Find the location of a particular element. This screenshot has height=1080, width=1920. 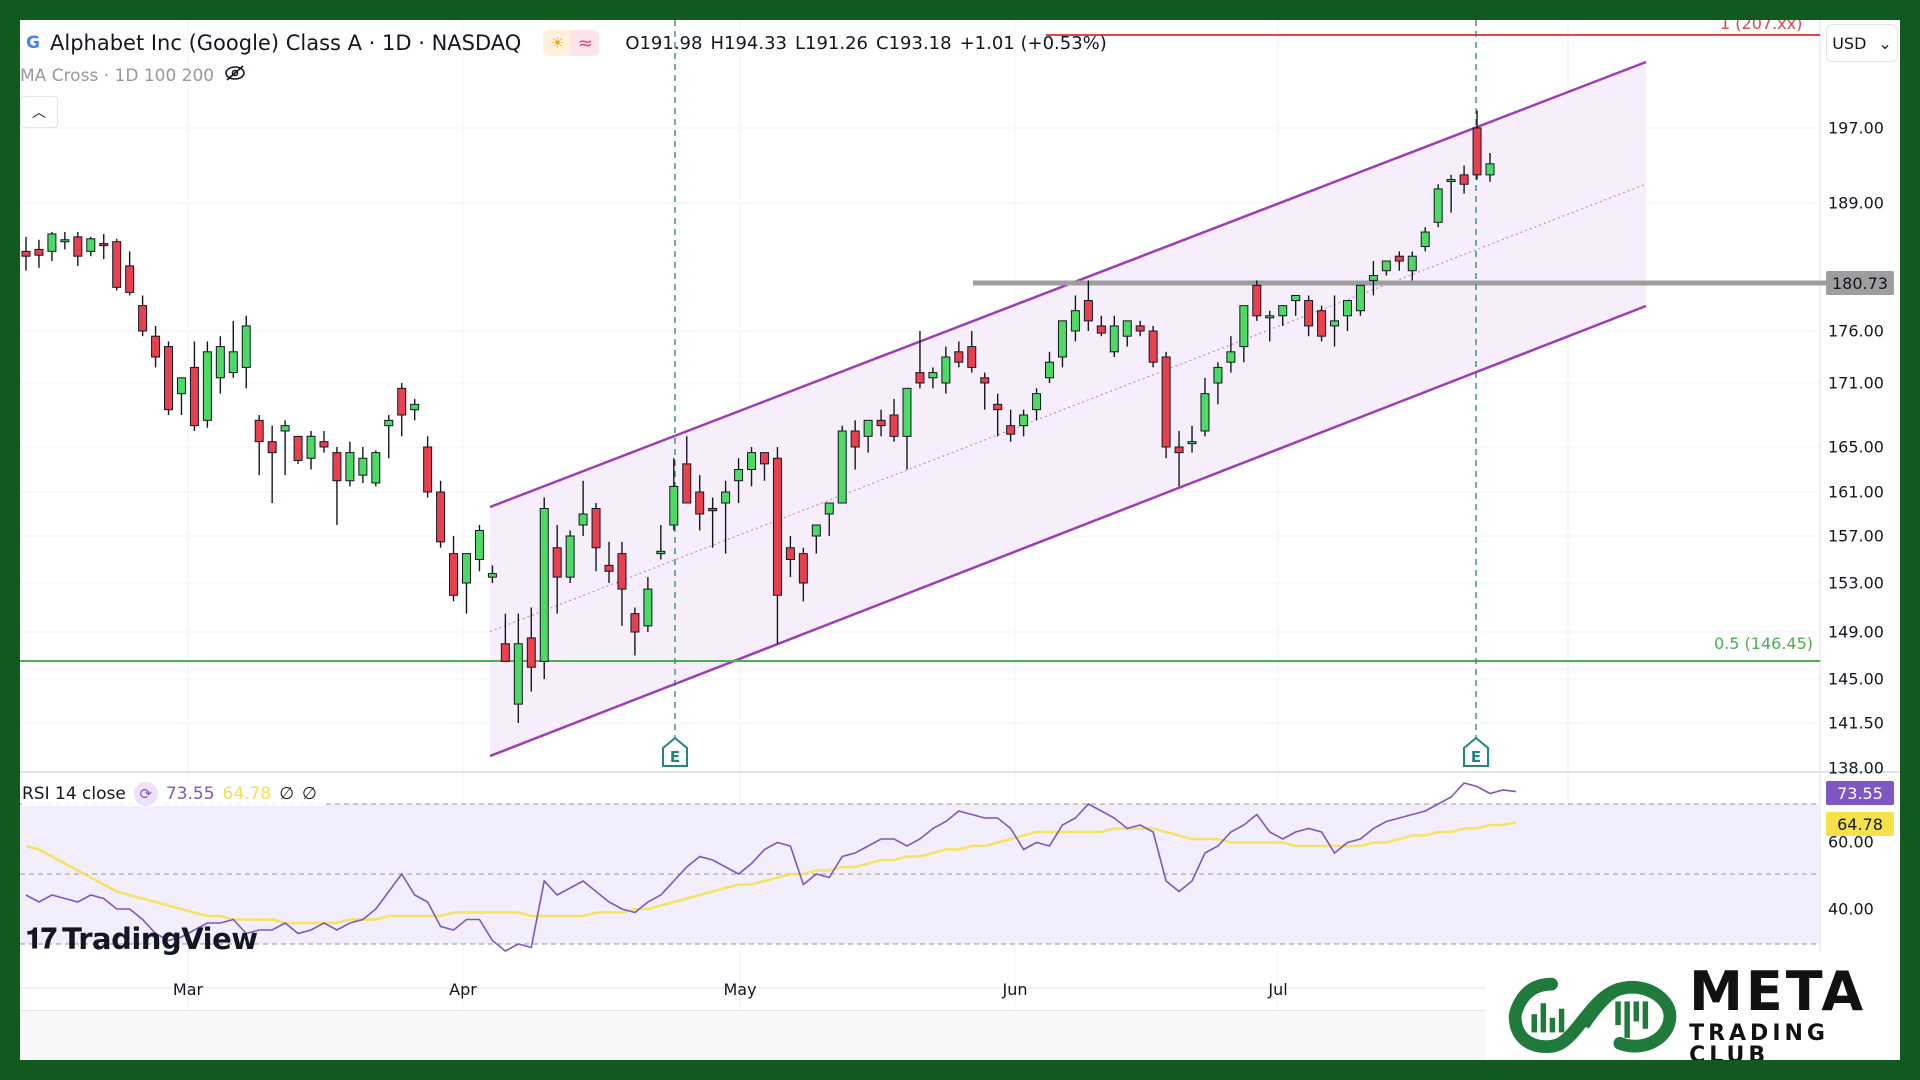

meta-trading-club-logo: META TRADING CLUB is located at coordinates (1693, 1006).